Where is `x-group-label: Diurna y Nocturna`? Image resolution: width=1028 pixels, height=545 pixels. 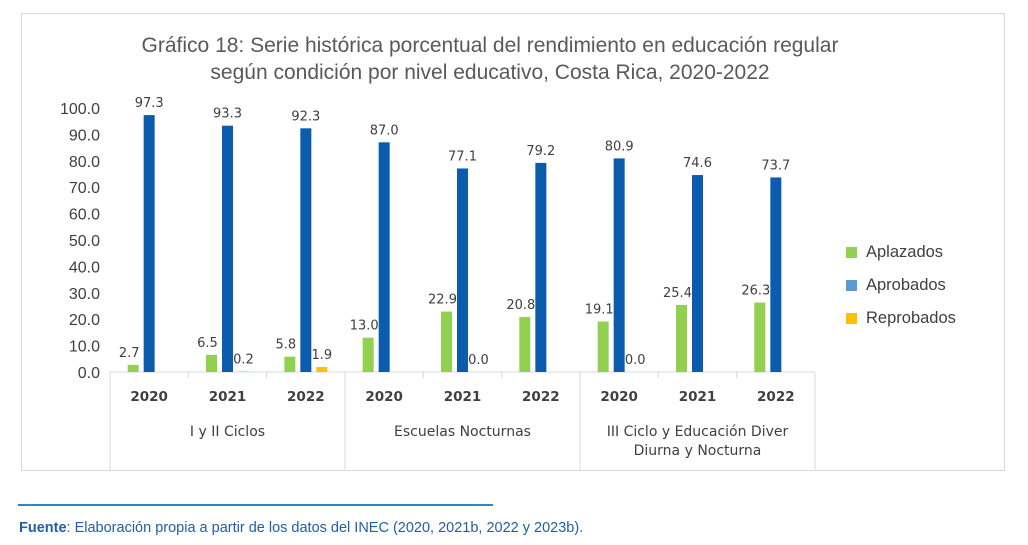 x-group-label: Diurna y Nocturna is located at coordinates (698, 451).